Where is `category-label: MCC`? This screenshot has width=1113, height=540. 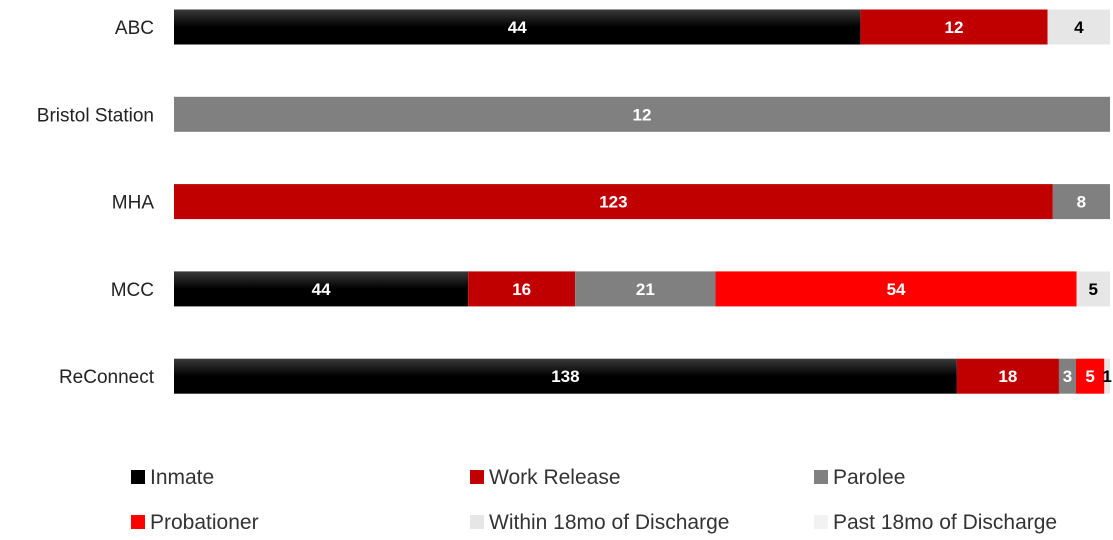
category-label: MCC is located at coordinates (132, 290).